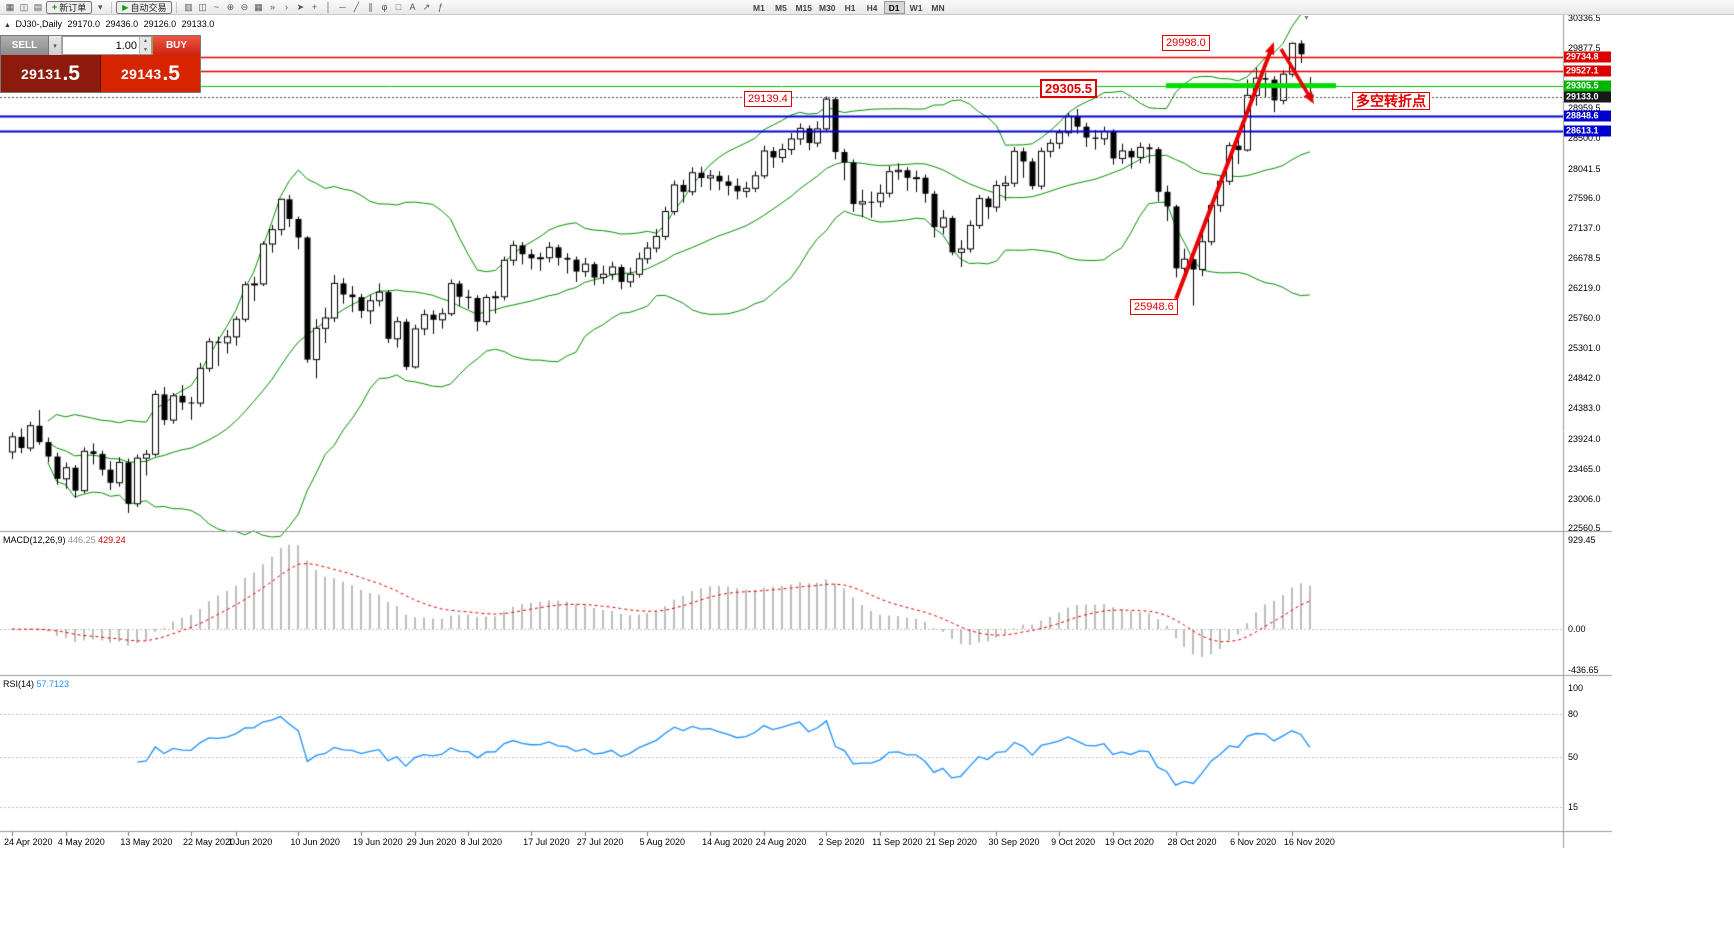 The width and height of the screenshot is (1734, 937). What do you see at coordinates (100, 6) in the screenshot?
I see `new-order-dropdown-icon: ▾` at bounding box center [100, 6].